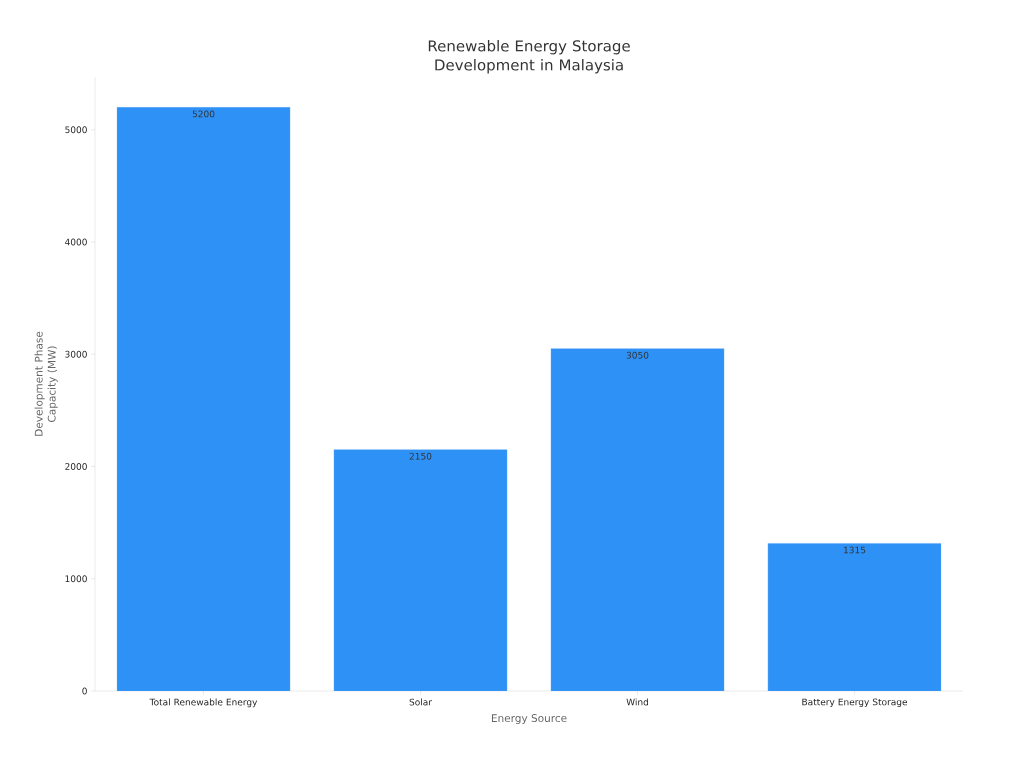 The image size is (1024, 768). Describe the element at coordinates (420, 702) in the screenshot. I see `x-tick-label: Solar` at that location.